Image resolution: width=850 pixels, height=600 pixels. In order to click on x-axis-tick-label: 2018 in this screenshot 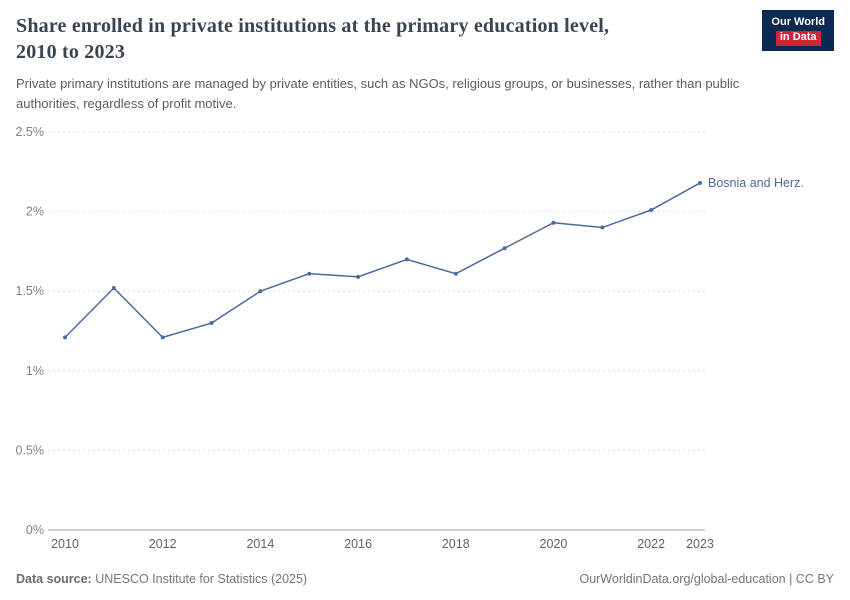, I will do `click(456, 544)`.